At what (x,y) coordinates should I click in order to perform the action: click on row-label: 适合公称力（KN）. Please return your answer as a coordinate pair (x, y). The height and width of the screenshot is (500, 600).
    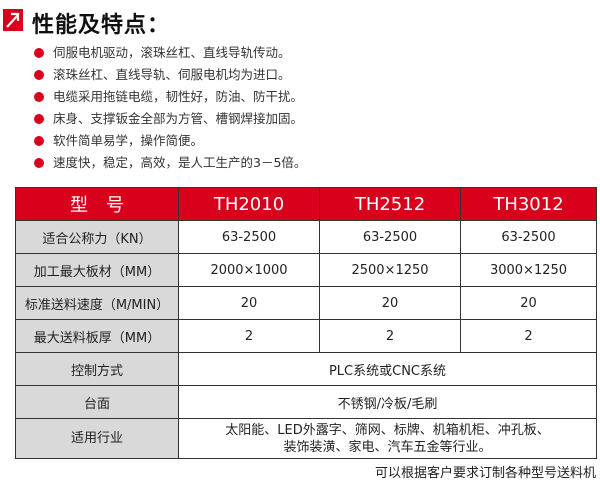
    Looking at the image, I should click on (97, 237).